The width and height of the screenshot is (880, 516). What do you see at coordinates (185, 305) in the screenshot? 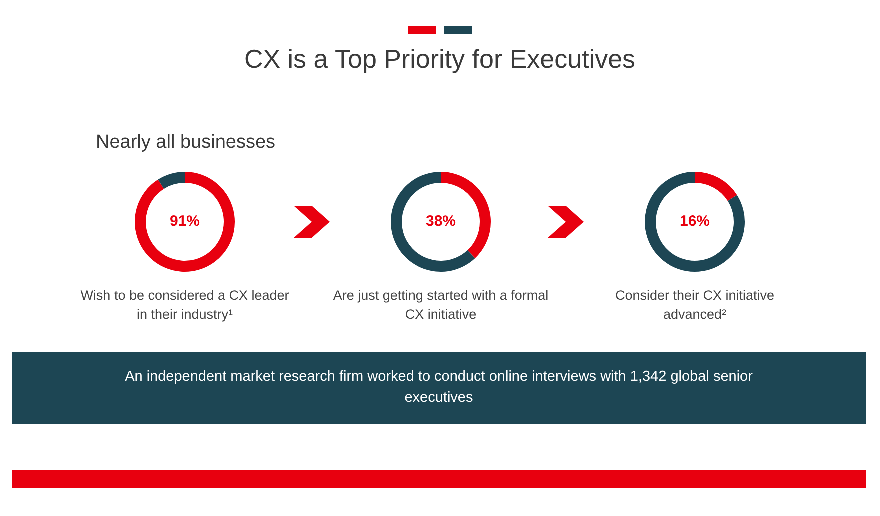
I see `text: Wish to be considered a CX leader in their industry¹` at bounding box center [185, 305].